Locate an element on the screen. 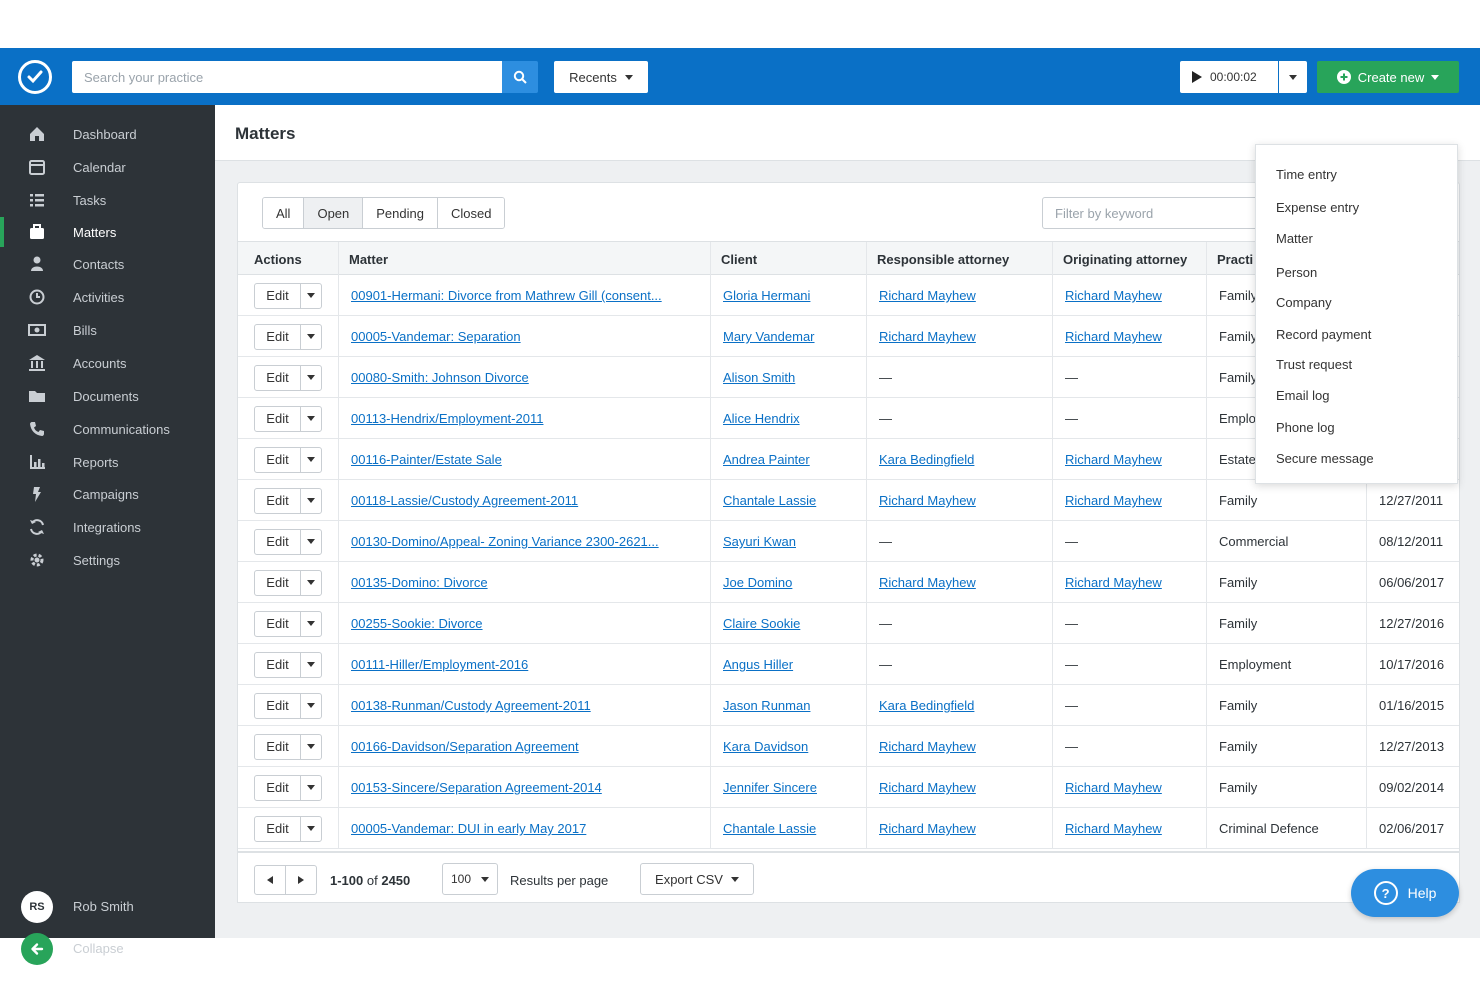 This screenshot has width=1480, height=987. client-link: Jennifer Sincere is located at coordinates (770, 787).